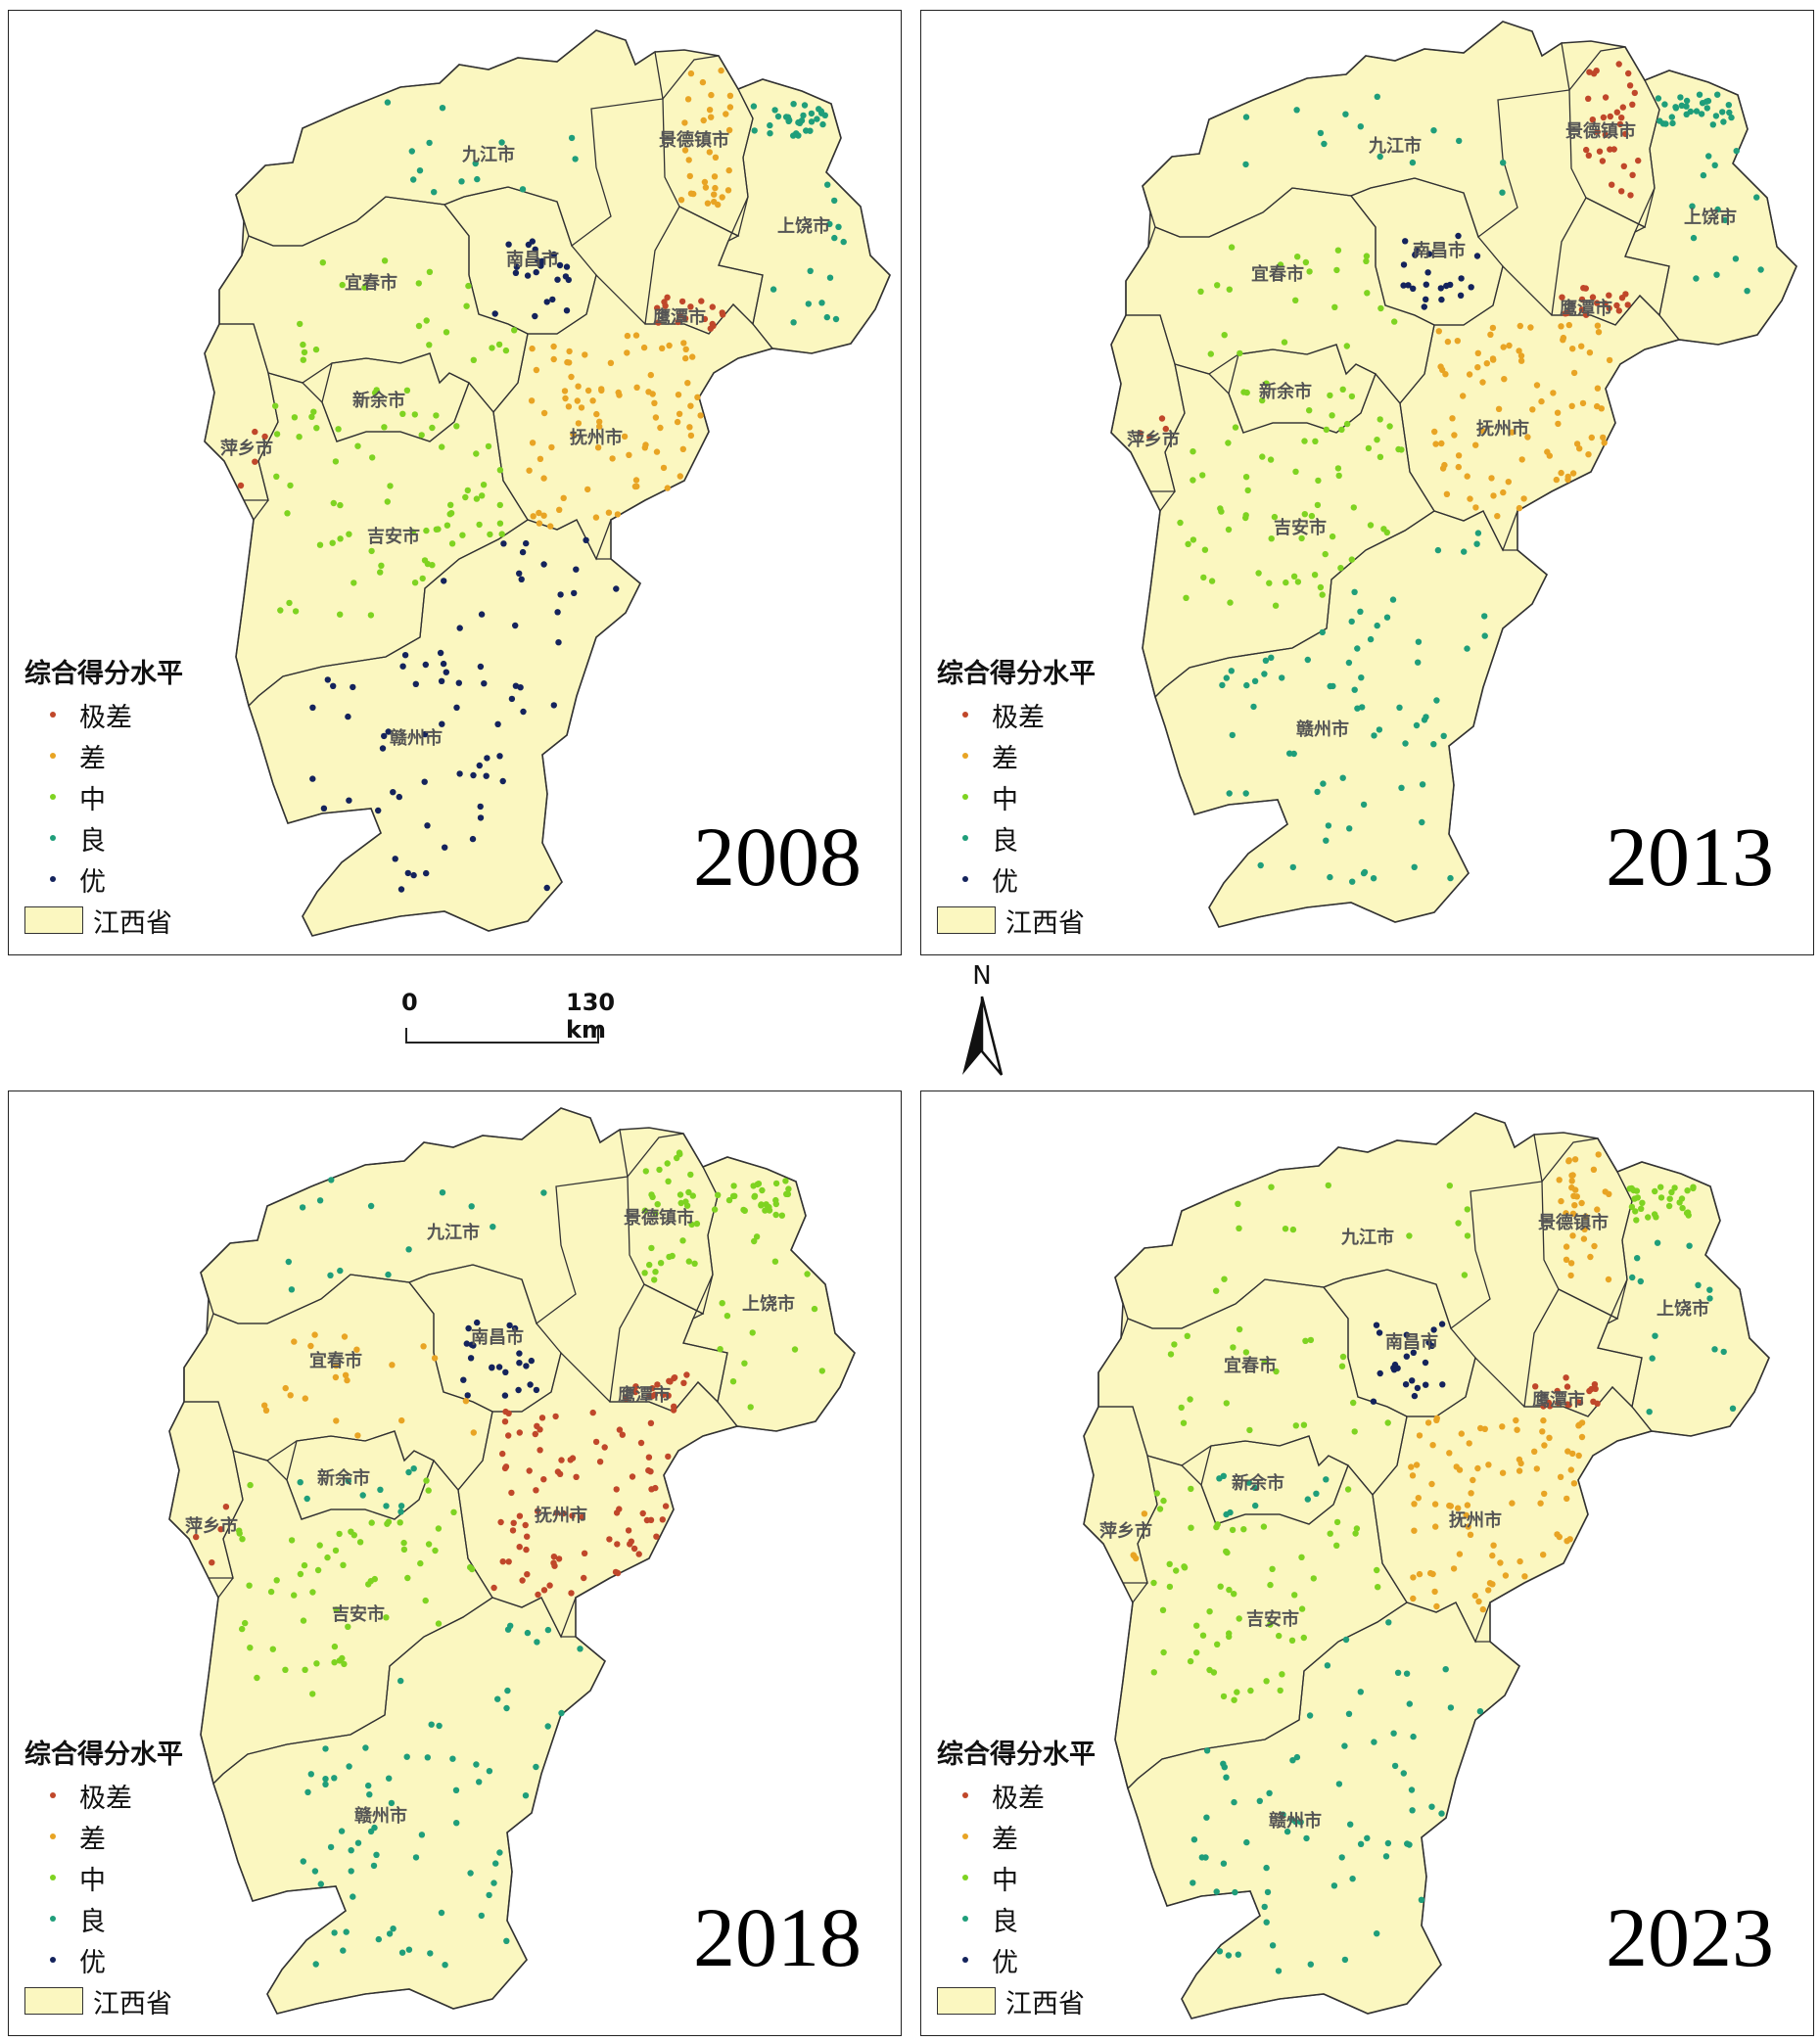  Describe the element at coordinates (1411, 1342) in the screenshot. I see `city-label: 南昌市` at that location.